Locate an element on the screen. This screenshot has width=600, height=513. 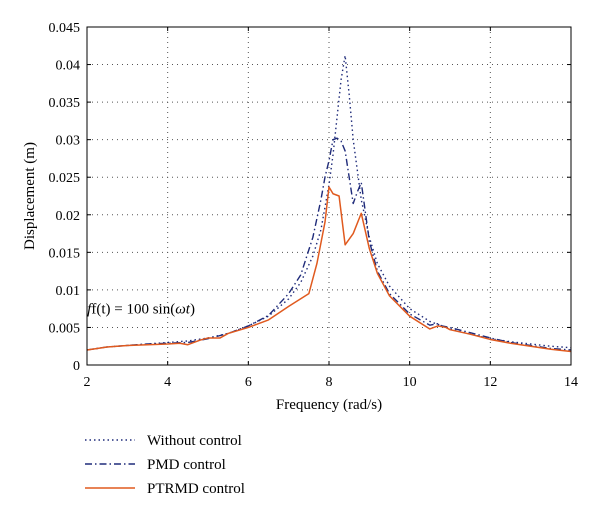
y-tick-label: 0.03 is located at coordinates (68, 141).